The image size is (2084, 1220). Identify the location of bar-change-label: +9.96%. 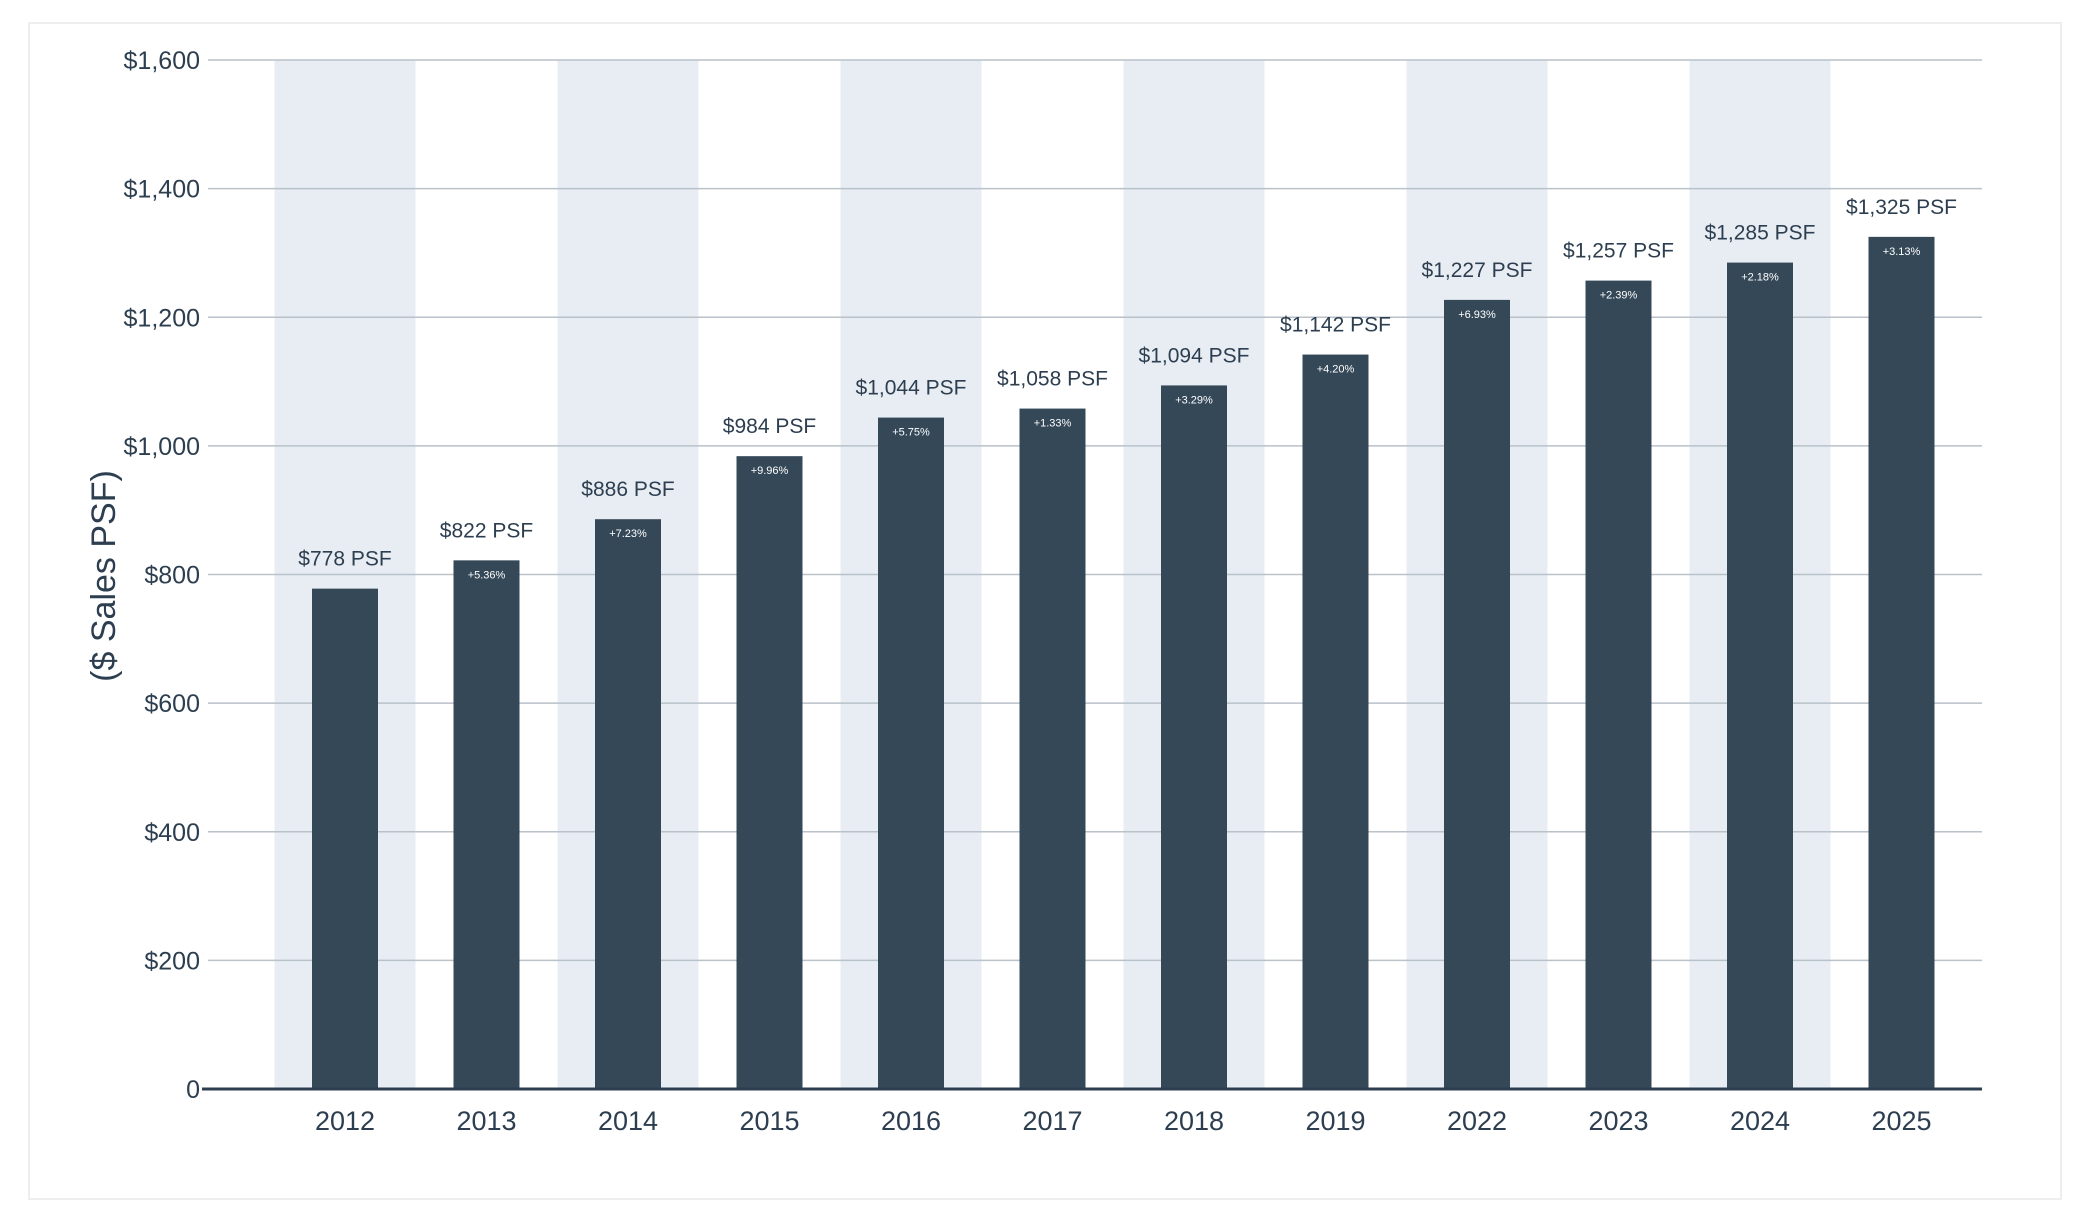
(770, 471).